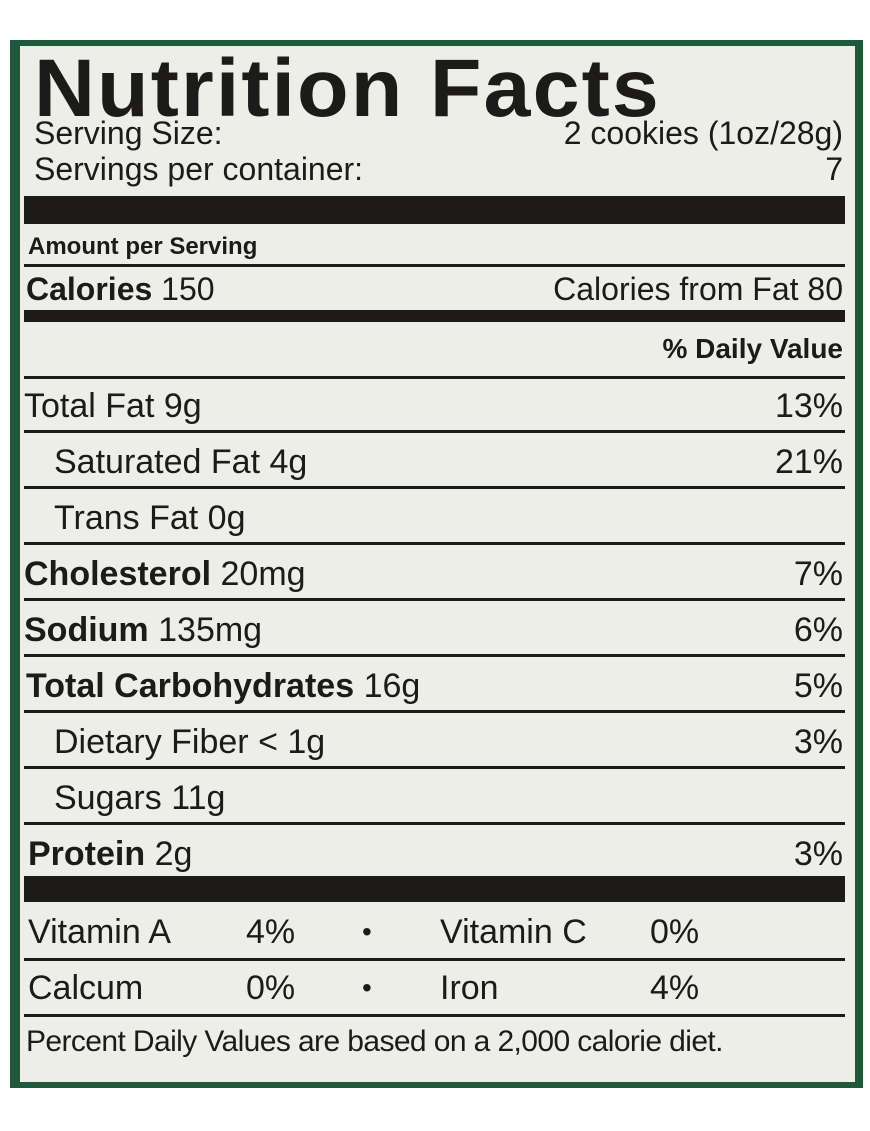 The image size is (870, 1131). I want to click on serving-size-value: 2 cookies (1oz/28g), so click(703, 133).